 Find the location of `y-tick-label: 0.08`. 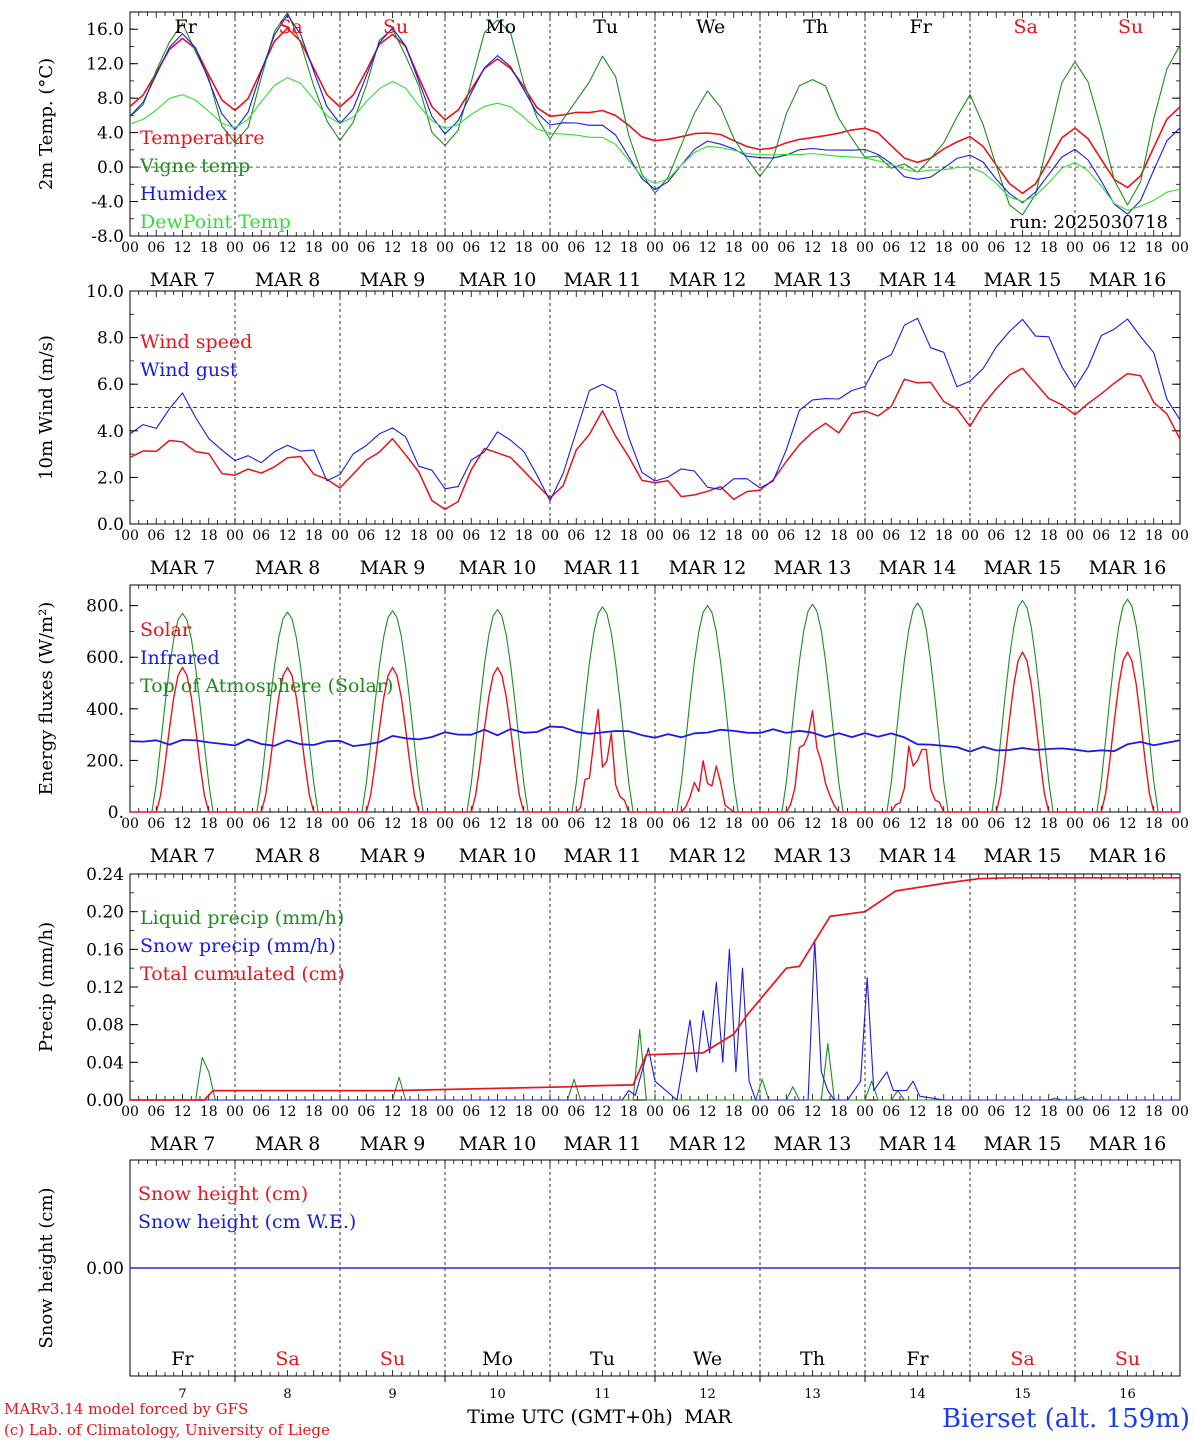

y-tick-label: 0.08 is located at coordinates (105, 1026).